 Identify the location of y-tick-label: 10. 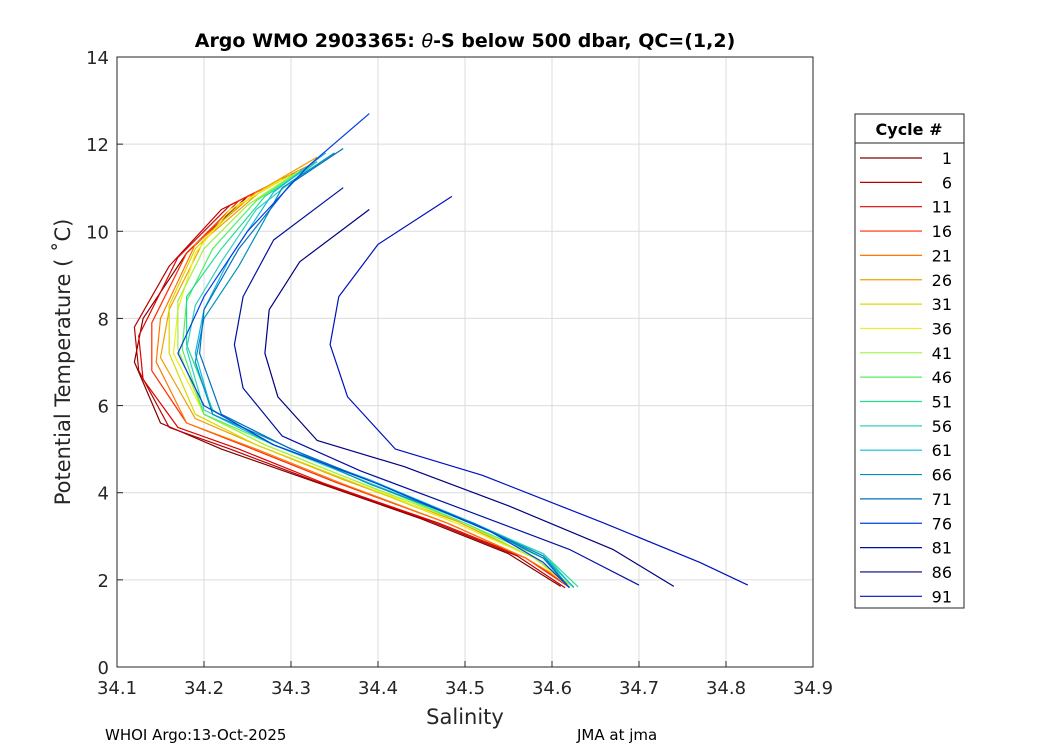
(97, 232).